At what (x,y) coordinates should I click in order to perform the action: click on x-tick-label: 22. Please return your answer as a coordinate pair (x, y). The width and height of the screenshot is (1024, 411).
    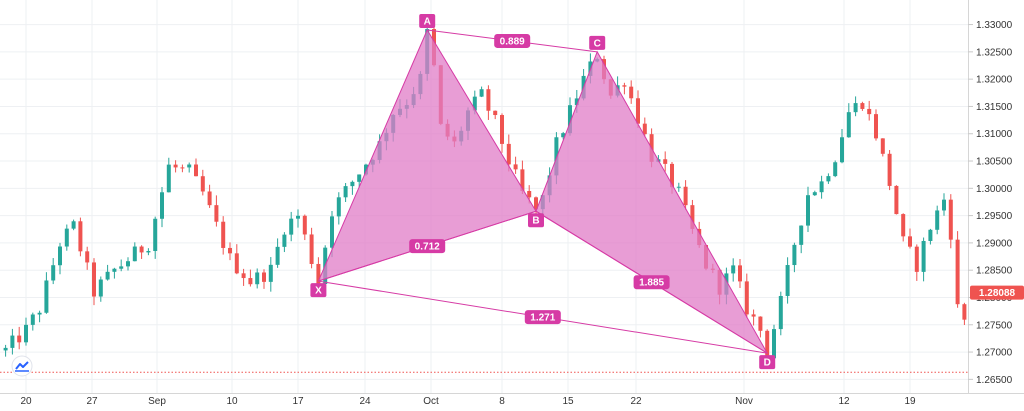
    Looking at the image, I should click on (636, 401).